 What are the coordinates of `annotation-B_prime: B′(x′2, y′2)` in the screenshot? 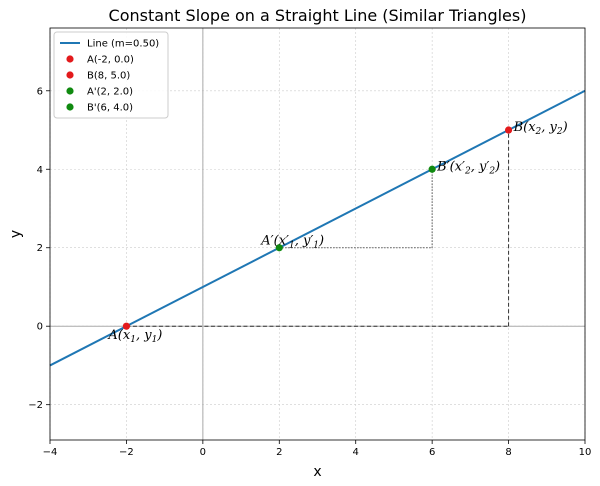 It's located at (468, 167).